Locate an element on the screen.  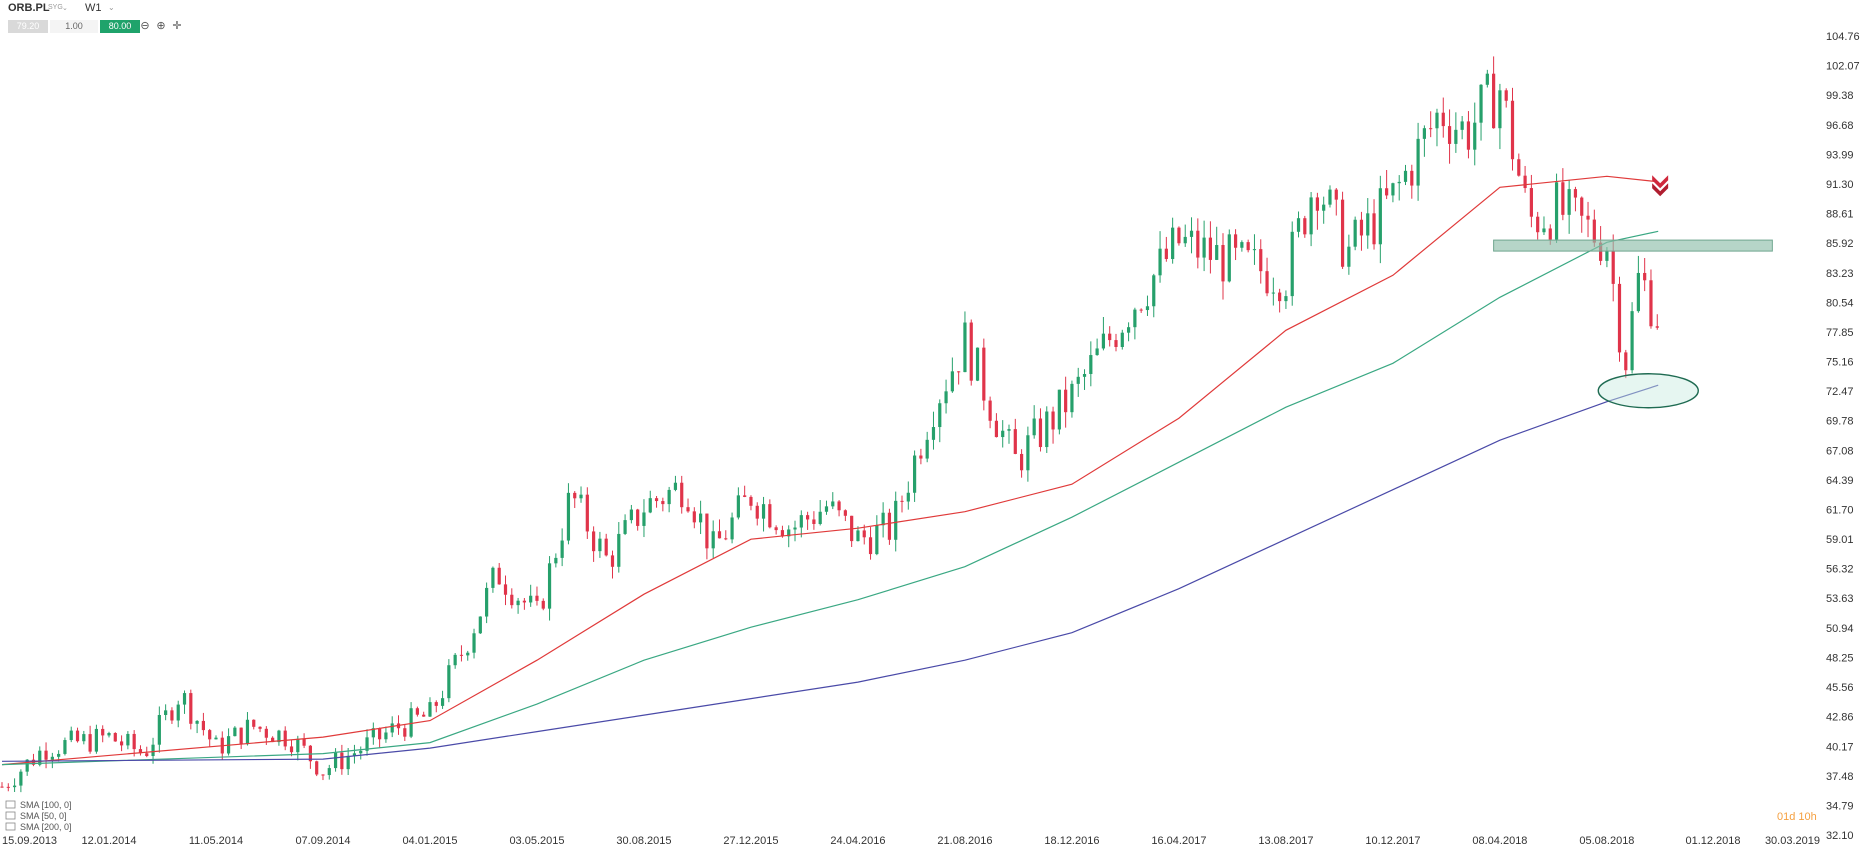
timeframe-select: W1 is located at coordinates (93, 8).